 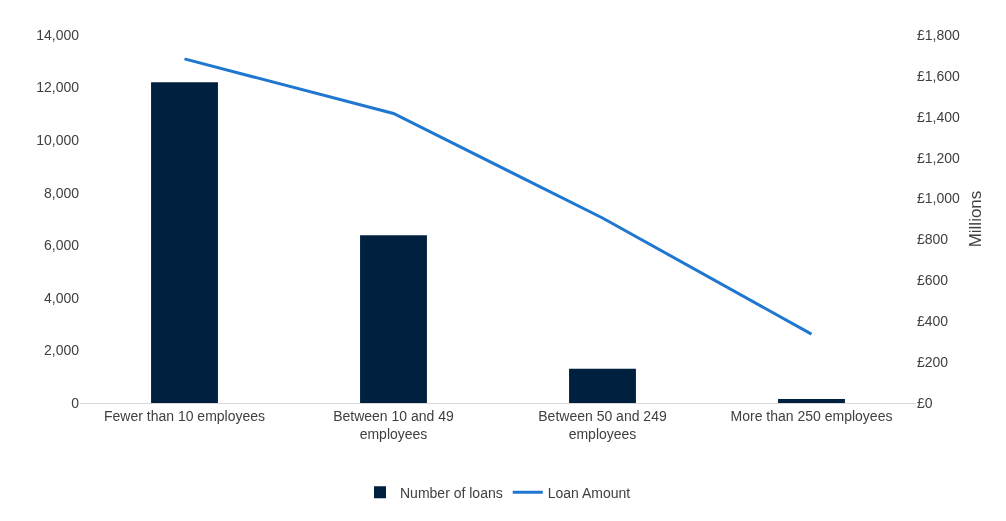 What do you see at coordinates (939, 157) in the screenshot?
I see `y2-tick-label: £1,200` at bounding box center [939, 157].